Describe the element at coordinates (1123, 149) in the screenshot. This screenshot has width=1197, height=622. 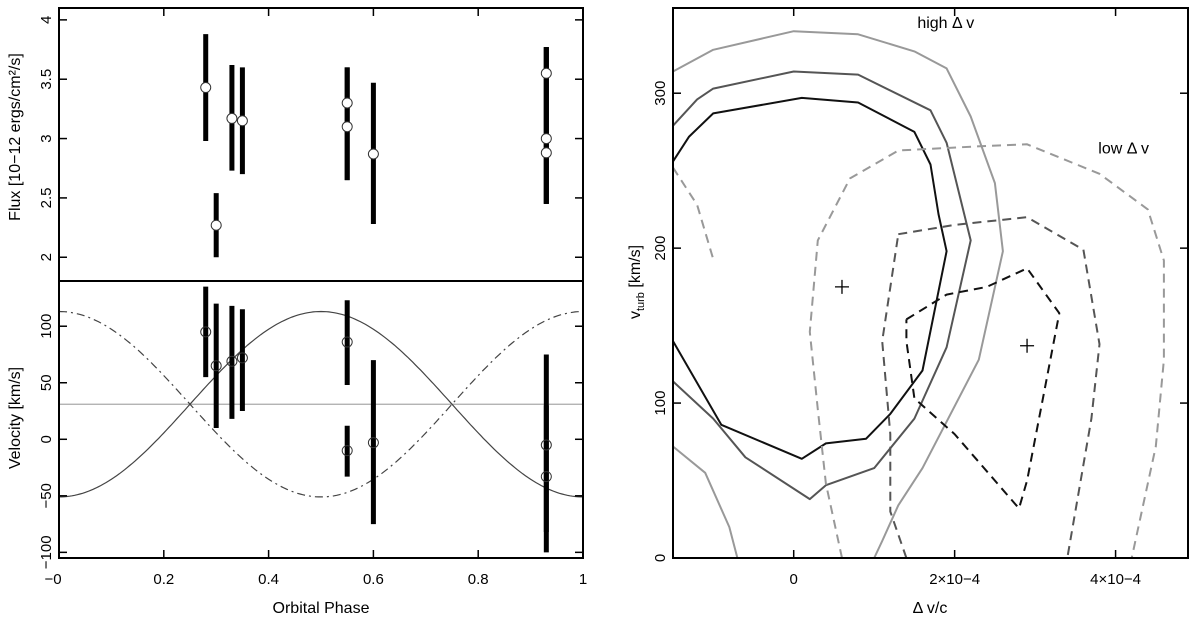
I see `contour-annotation: low Δ v` at that location.